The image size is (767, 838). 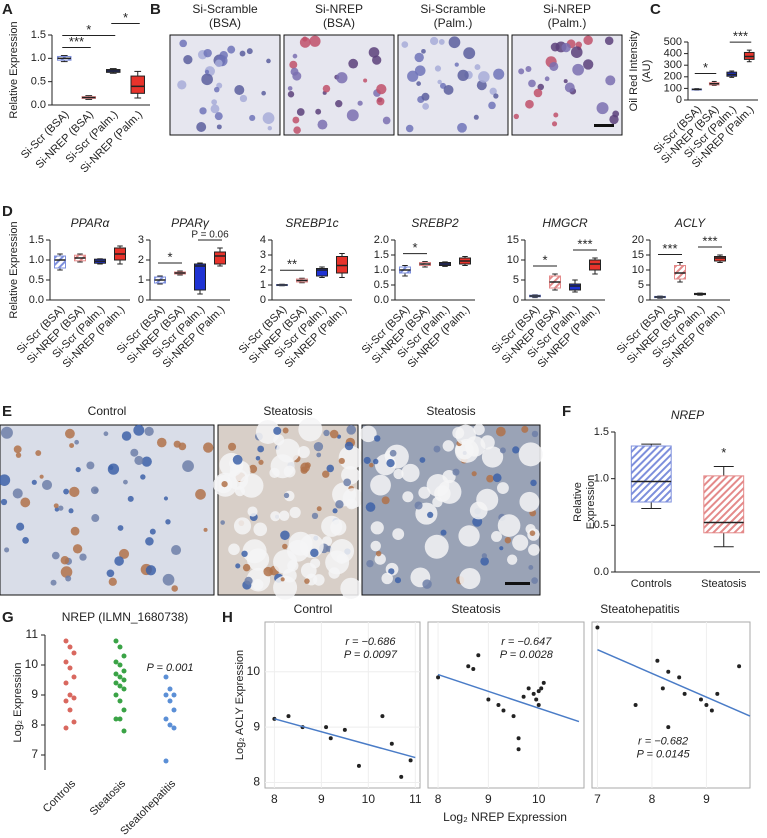 What do you see at coordinates (34, 724) in the screenshot?
I see `y-tick-label: 8` at bounding box center [34, 724].